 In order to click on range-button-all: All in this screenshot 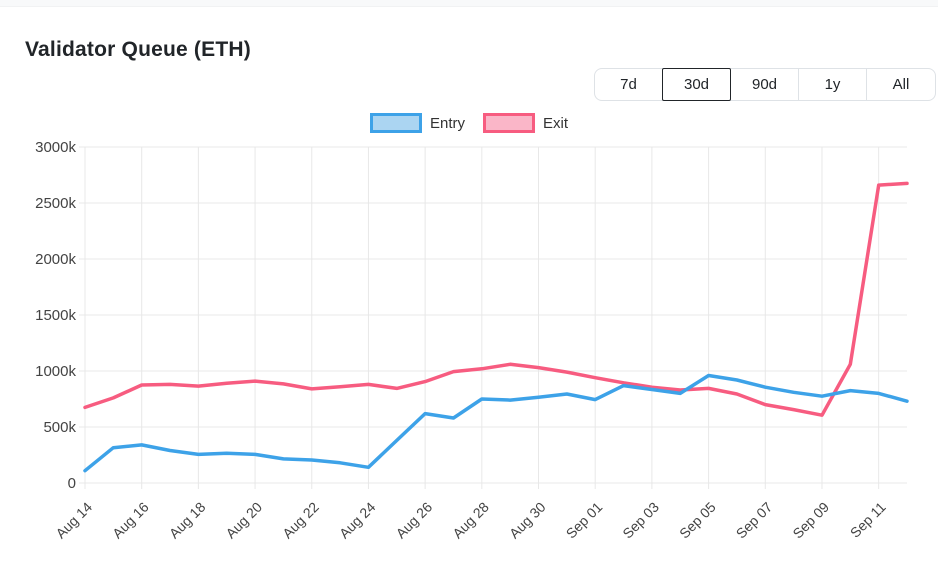, I will do `click(901, 84)`.